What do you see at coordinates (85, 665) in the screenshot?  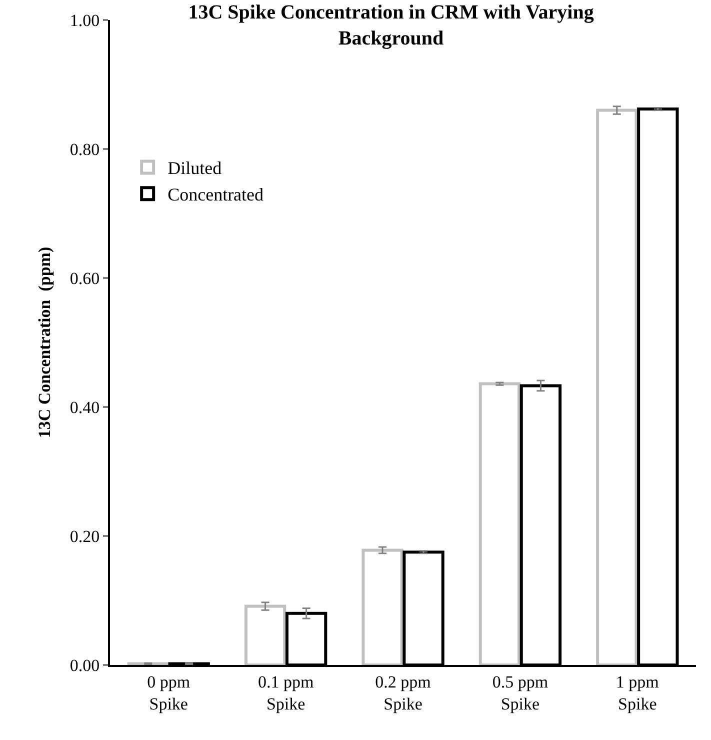 I see `y-tick-label: 0.00` at bounding box center [85, 665].